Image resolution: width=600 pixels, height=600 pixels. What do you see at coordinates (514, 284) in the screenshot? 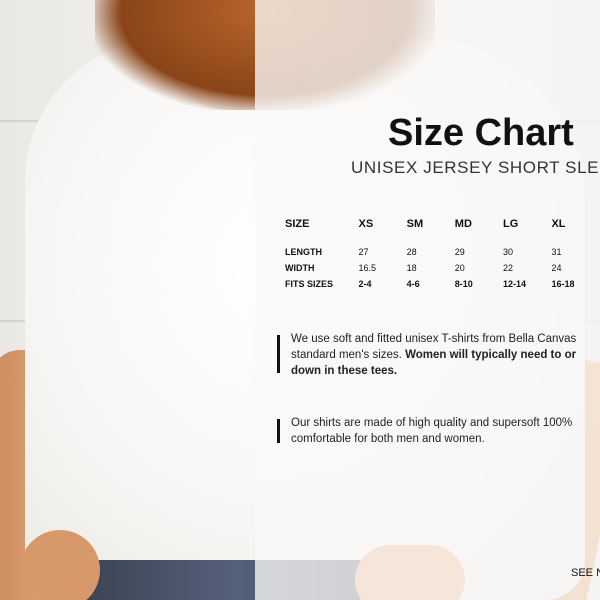
I see `cell: 12-14` at bounding box center [514, 284].